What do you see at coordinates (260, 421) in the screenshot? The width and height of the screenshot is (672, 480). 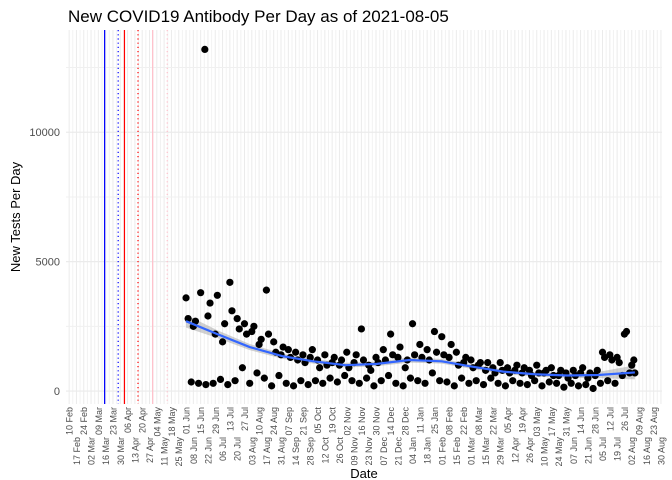 I see `x-tick-label: 10 Aug` at bounding box center [260, 421].